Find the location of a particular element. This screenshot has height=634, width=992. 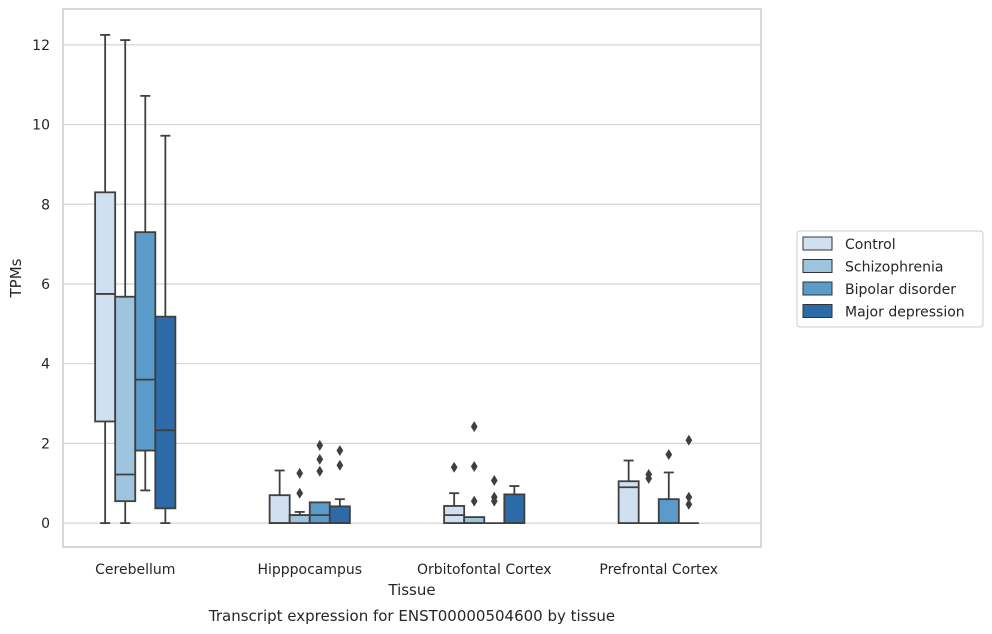

legend-frame is located at coordinates (890, 279).